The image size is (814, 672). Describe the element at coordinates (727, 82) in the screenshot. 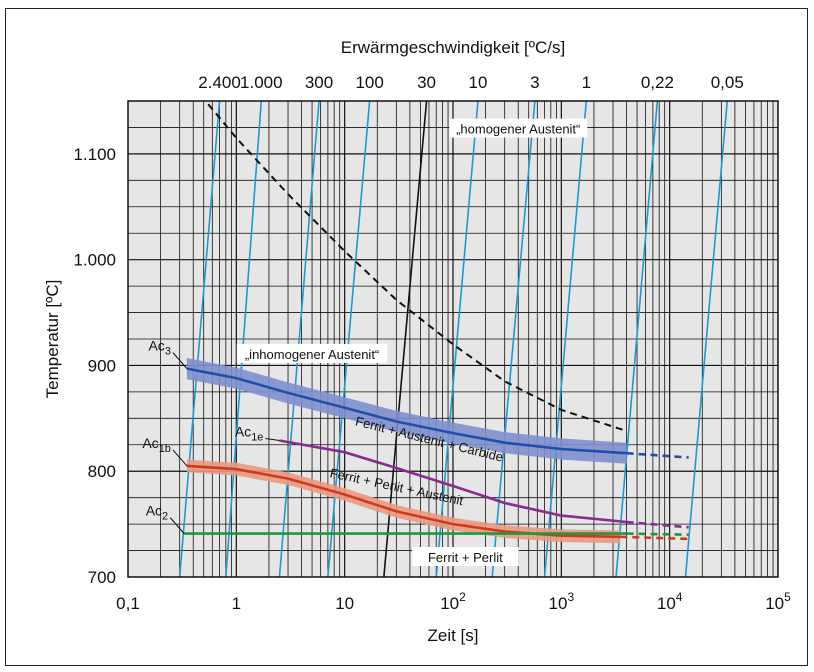

I see `heating-rate-label: 0,05` at that location.